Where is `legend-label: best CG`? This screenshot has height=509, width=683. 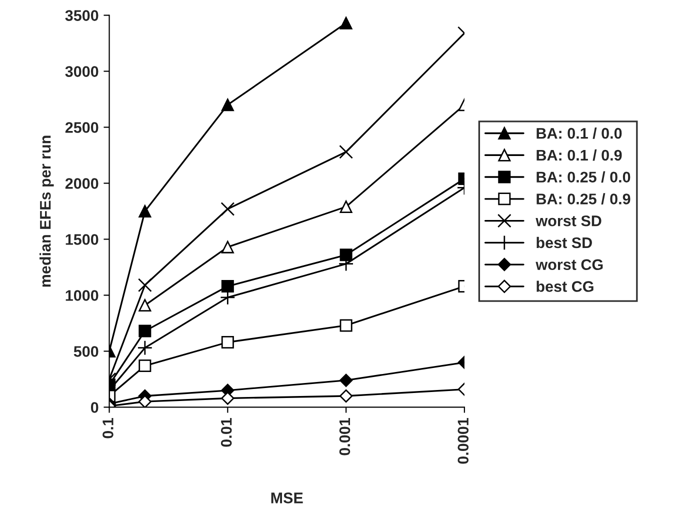
legend-label: best CG is located at coordinates (565, 286).